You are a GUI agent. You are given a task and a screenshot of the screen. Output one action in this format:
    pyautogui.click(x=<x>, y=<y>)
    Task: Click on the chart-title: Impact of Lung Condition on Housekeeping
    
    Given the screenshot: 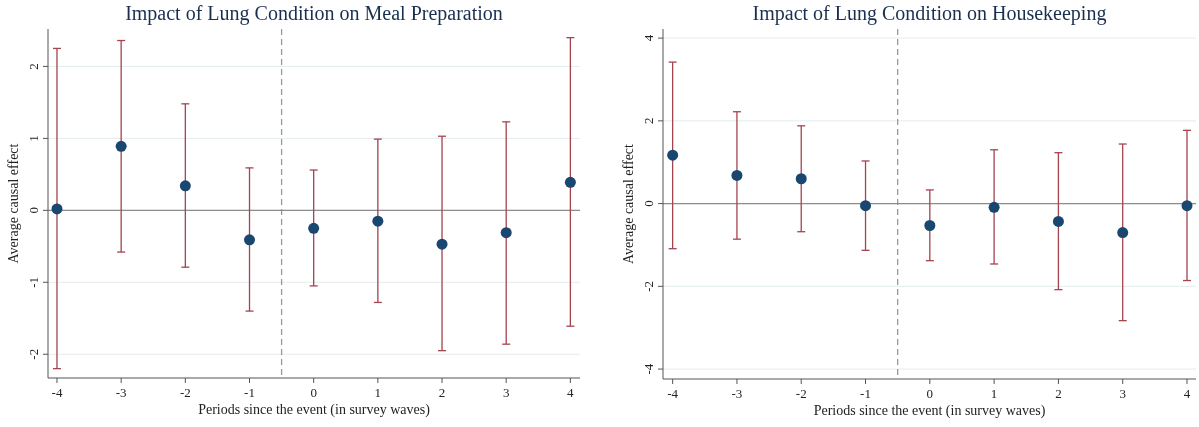 What is the action you would take?
    pyautogui.click(x=929, y=13)
    